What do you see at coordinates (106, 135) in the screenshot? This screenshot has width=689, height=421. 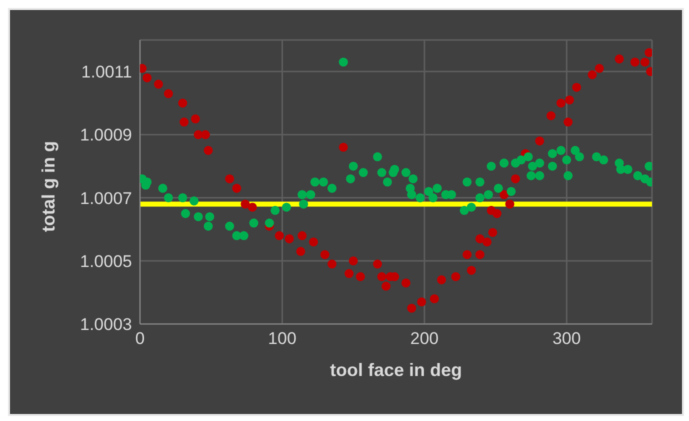 I see `y-tick-label: 1.0009` at bounding box center [106, 135].